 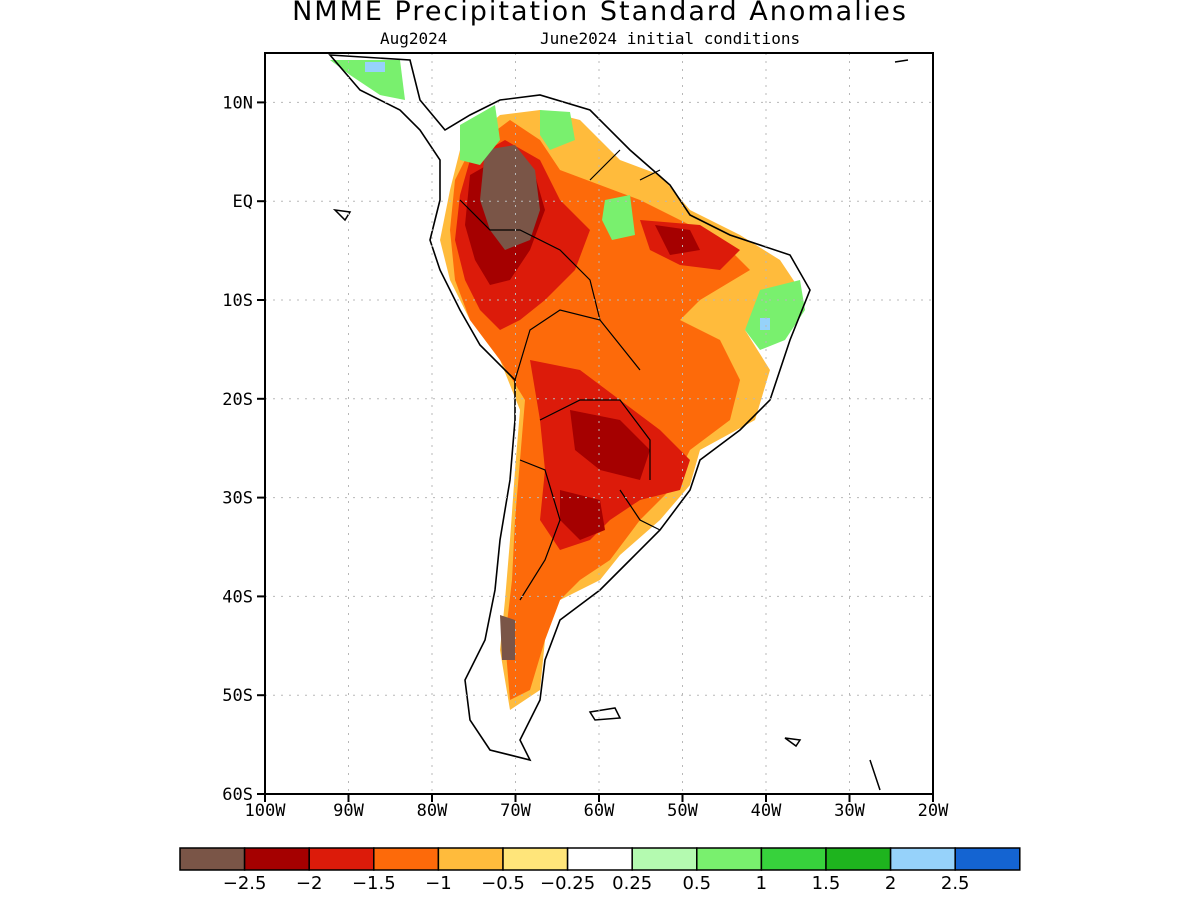 What do you see at coordinates (414, 38) in the screenshot?
I see `forecast-month: Aug2024` at bounding box center [414, 38].